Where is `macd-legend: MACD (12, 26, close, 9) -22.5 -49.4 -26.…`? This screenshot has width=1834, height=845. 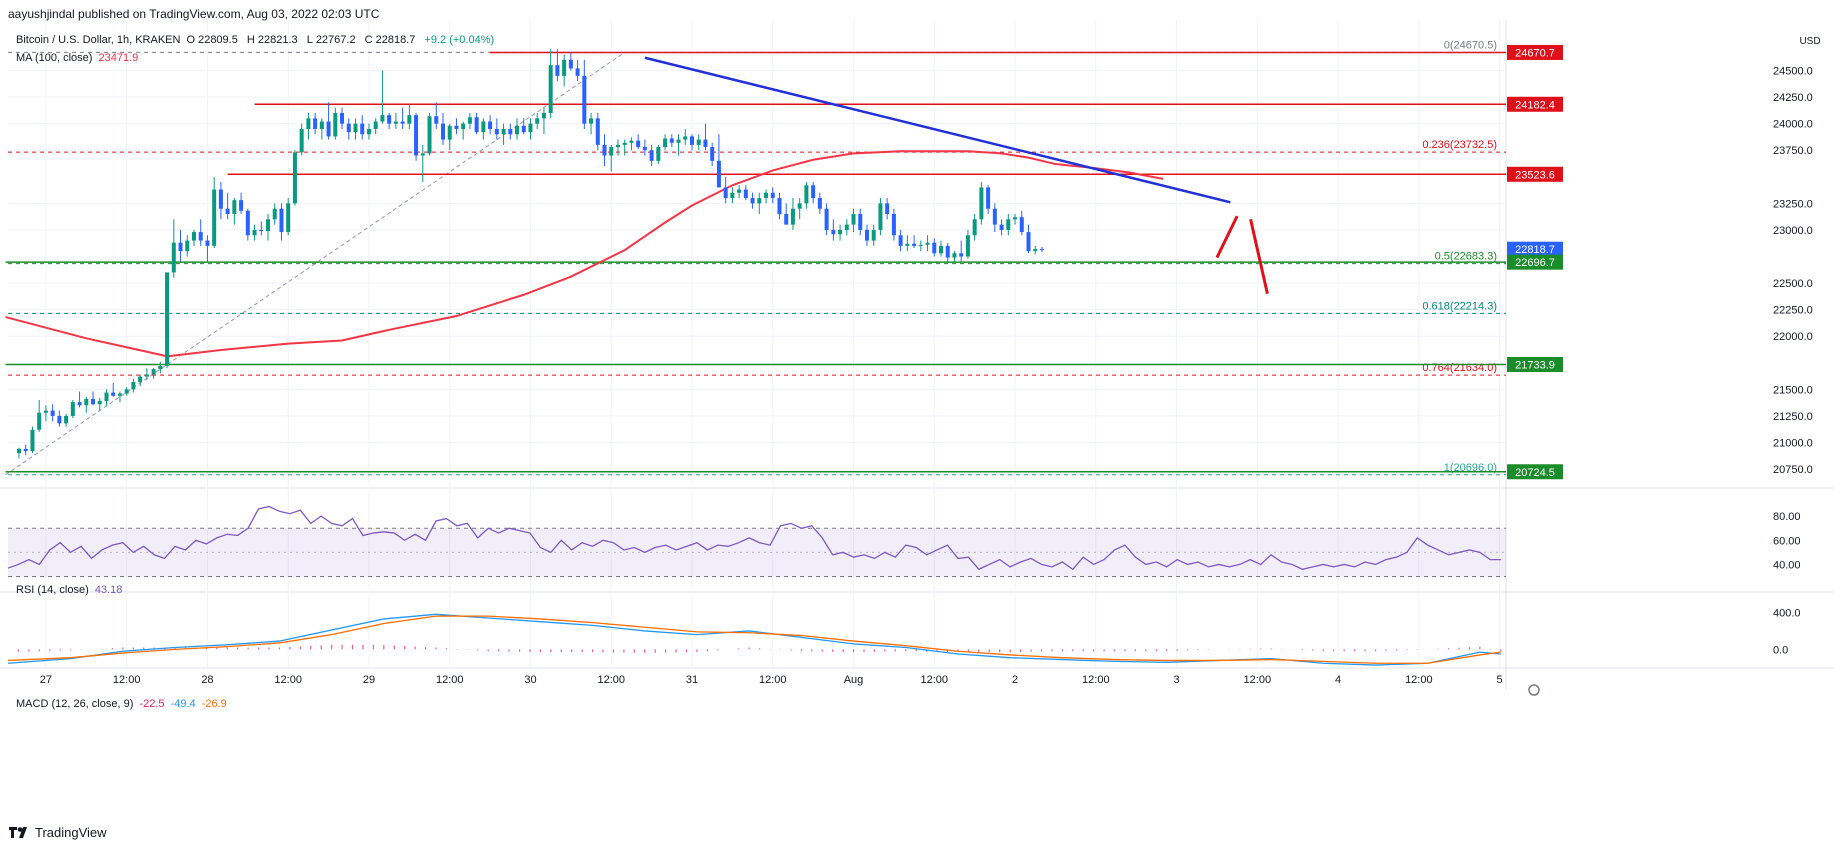 macd-legend: MACD (12, 26, close, 9) -22.5 -49.4 -26.… is located at coordinates (123, 704).